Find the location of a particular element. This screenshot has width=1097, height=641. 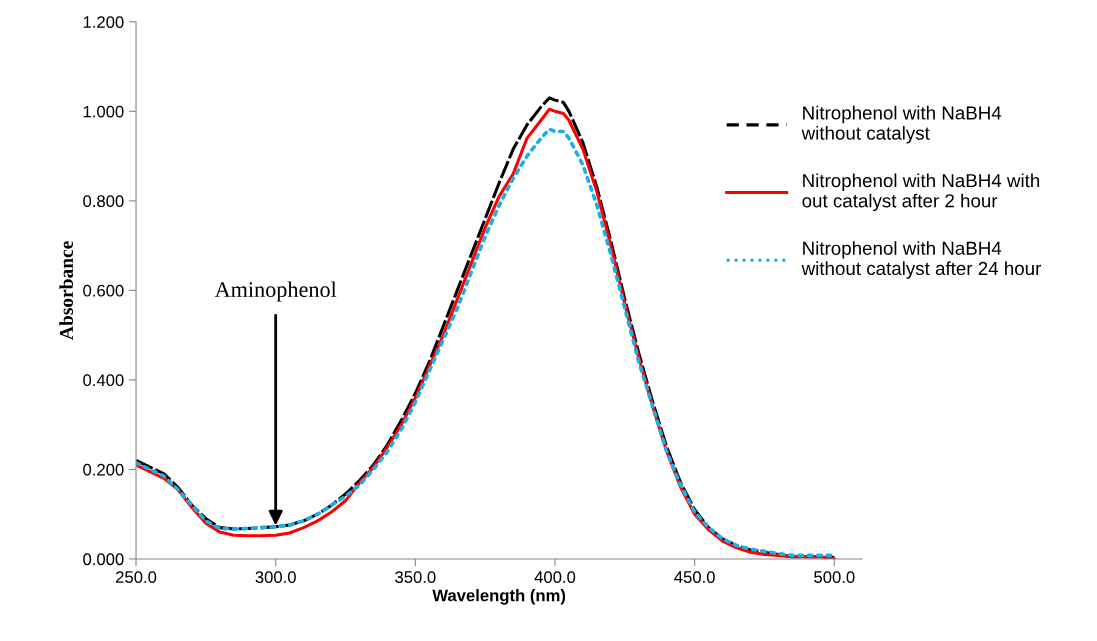

legend-label: Nitrophenol with NaBH4 with out catalyst after 2 hour is located at coordinates (921, 192).